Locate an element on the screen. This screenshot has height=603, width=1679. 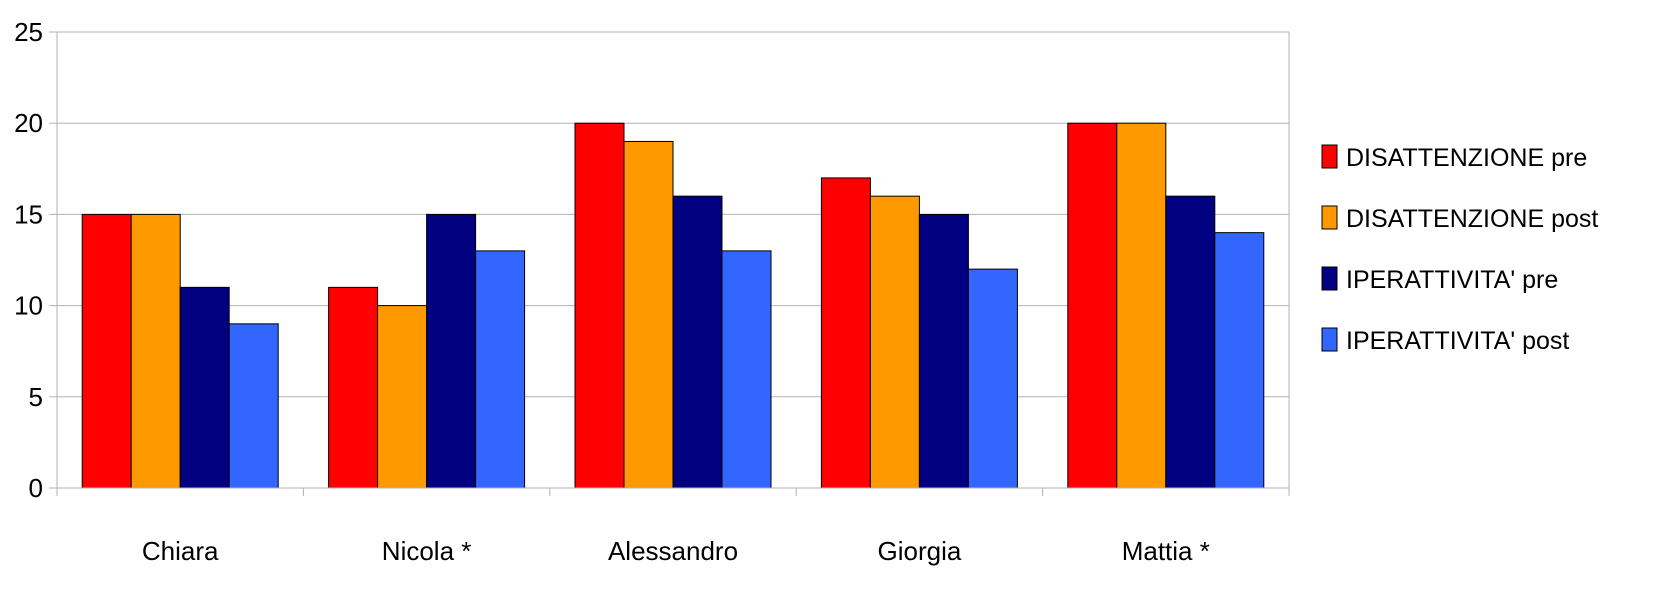
x-category-label: Alessandro is located at coordinates (673, 551).